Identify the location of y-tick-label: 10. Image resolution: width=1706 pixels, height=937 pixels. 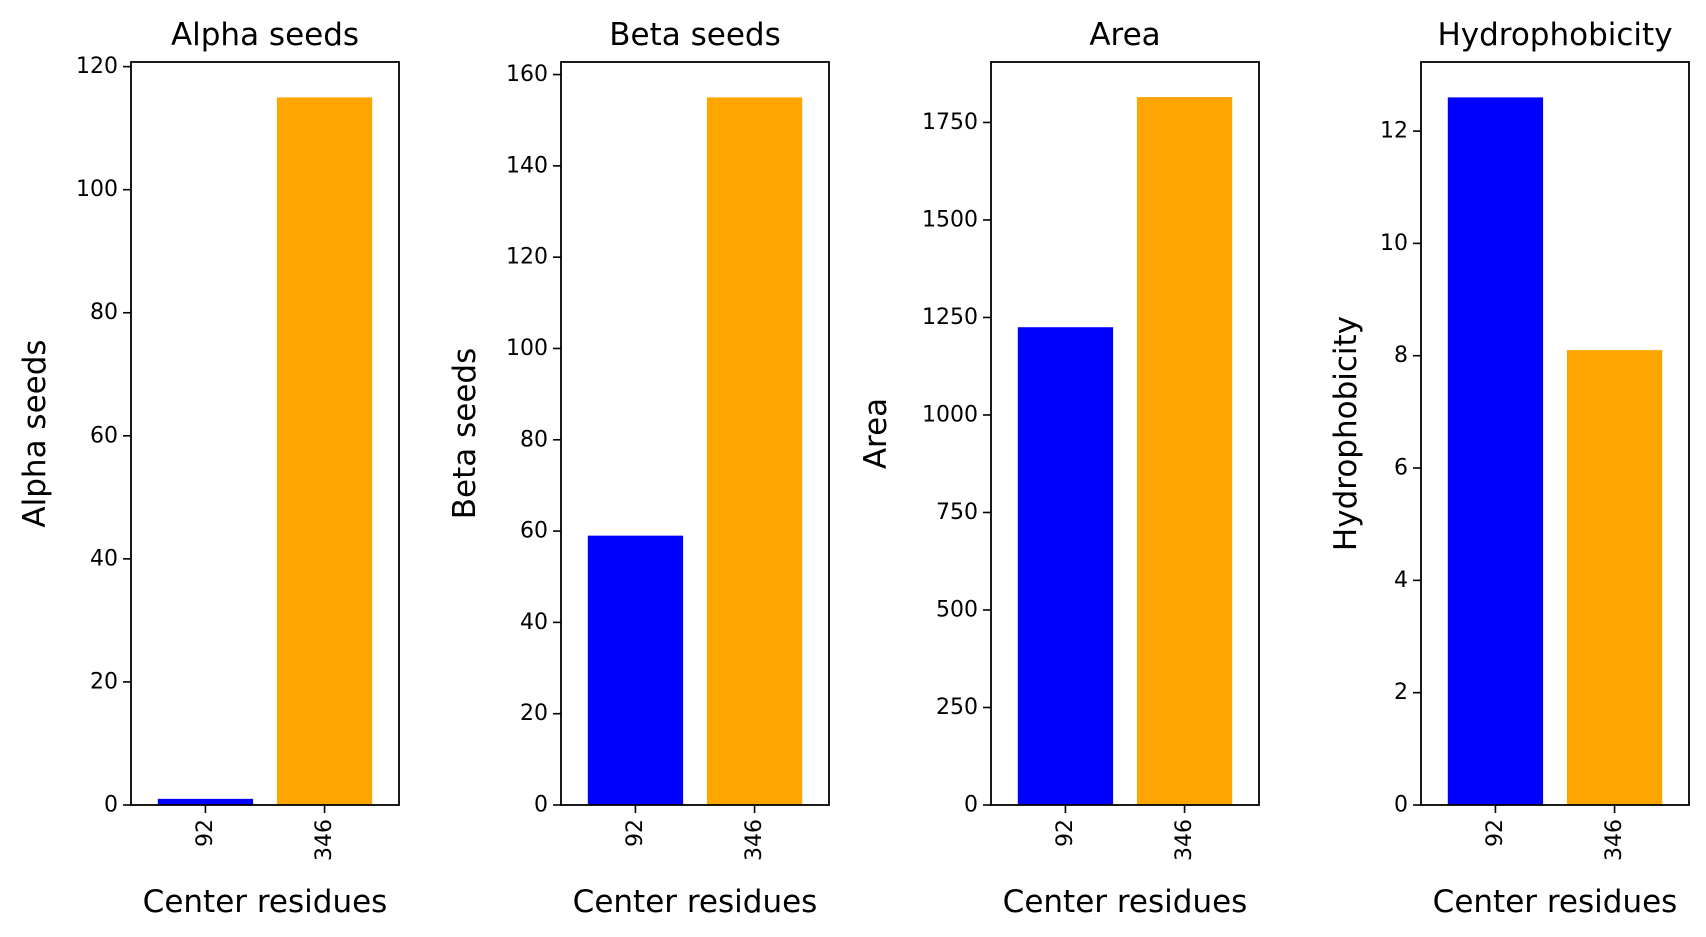
(1394, 243).